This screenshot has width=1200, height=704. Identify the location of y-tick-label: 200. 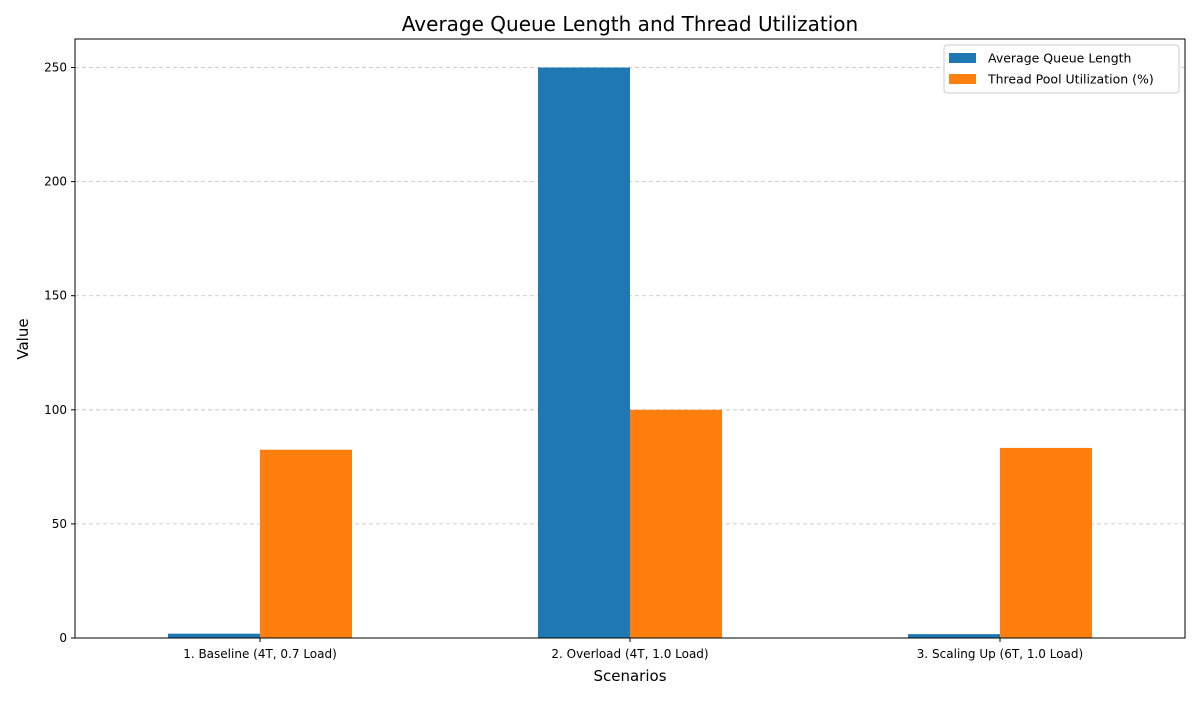
(55, 182).